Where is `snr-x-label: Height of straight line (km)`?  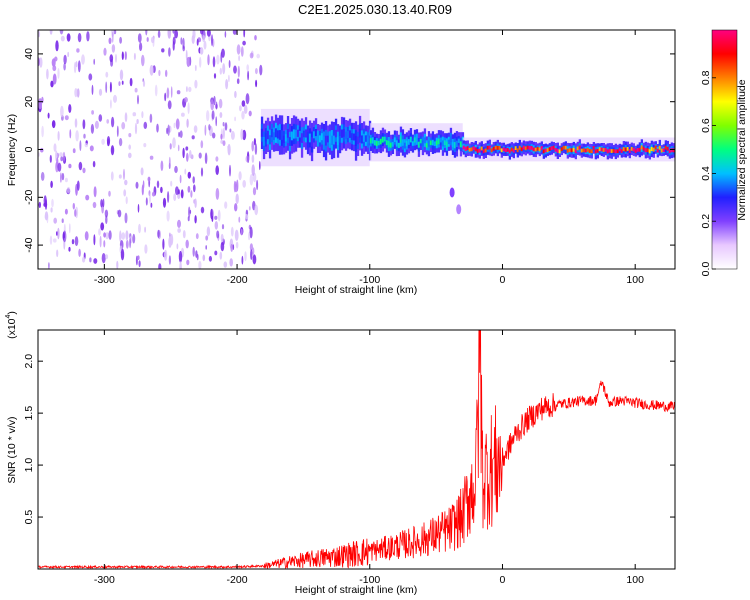 snr-x-label: Height of straight line (km) is located at coordinates (356, 590).